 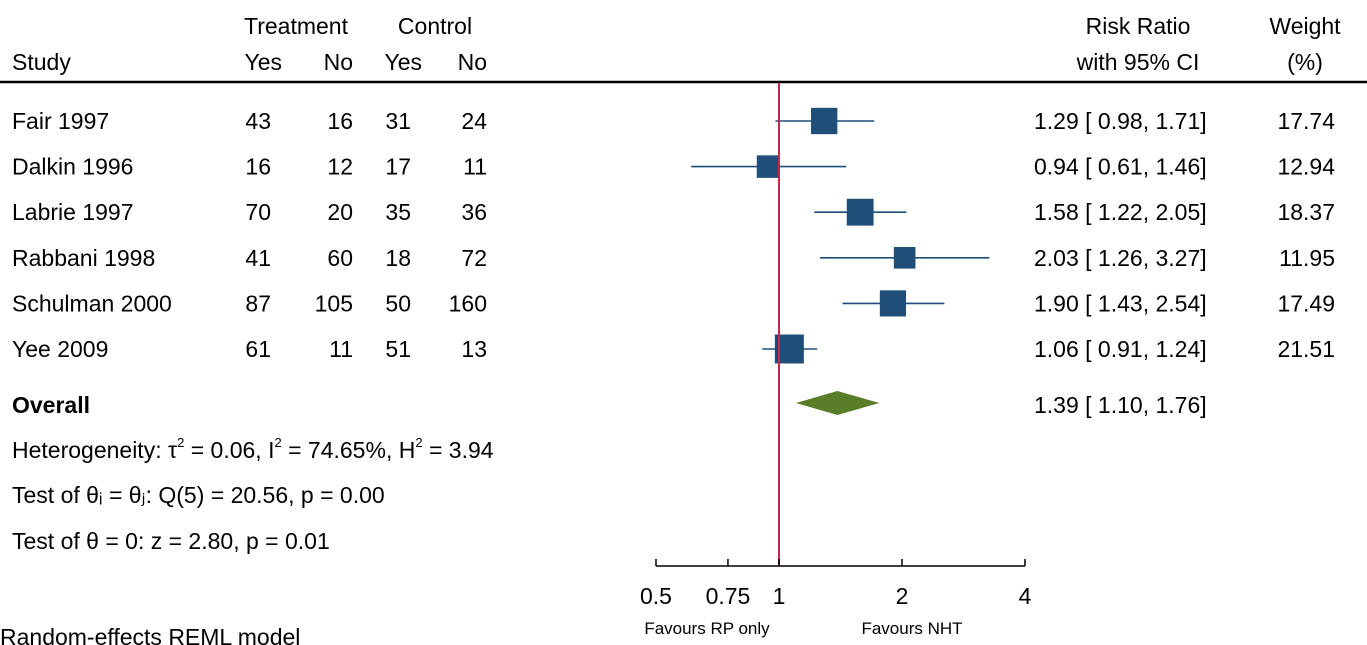 What do you see at coordinates (341, 349) in the screenshot?
I see `treatment-no-value: 11` at bounding box center [341, 349].